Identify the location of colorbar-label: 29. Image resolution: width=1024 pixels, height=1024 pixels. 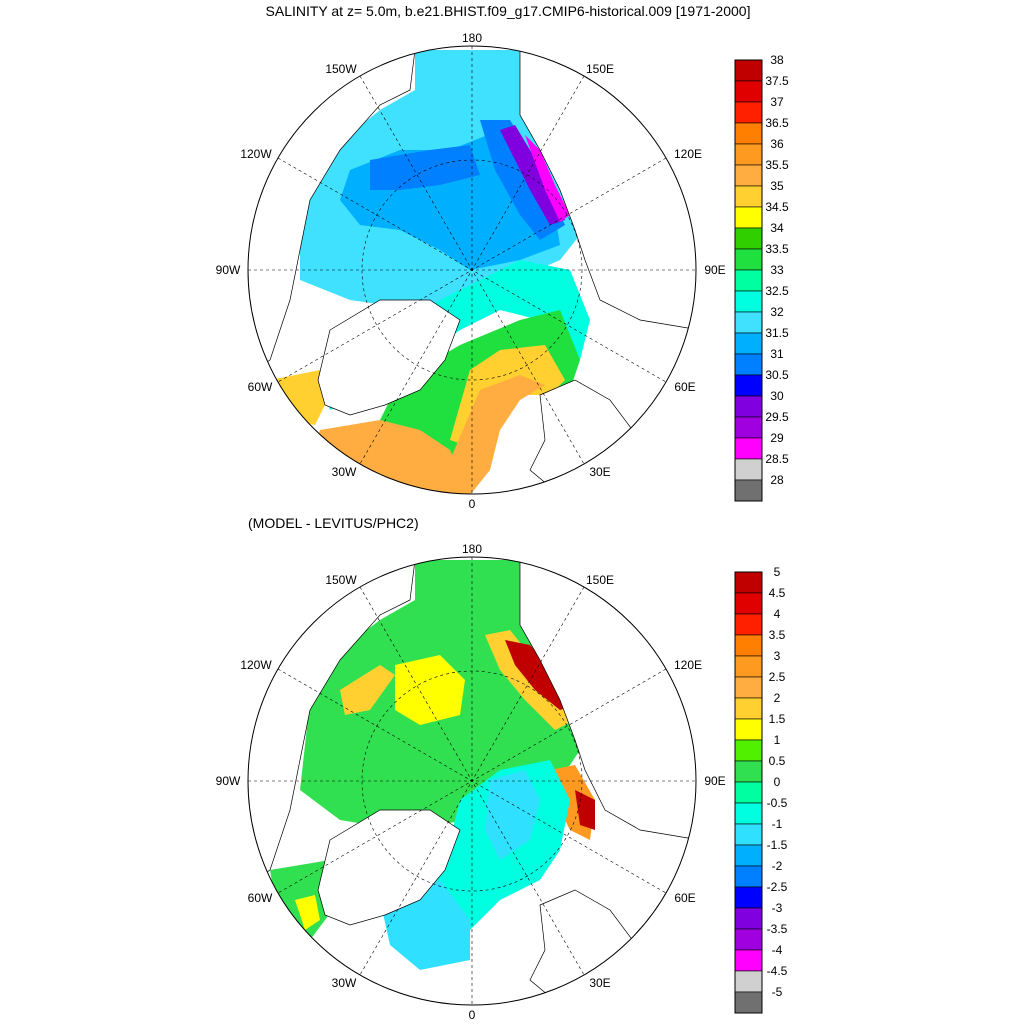
(777, 438).